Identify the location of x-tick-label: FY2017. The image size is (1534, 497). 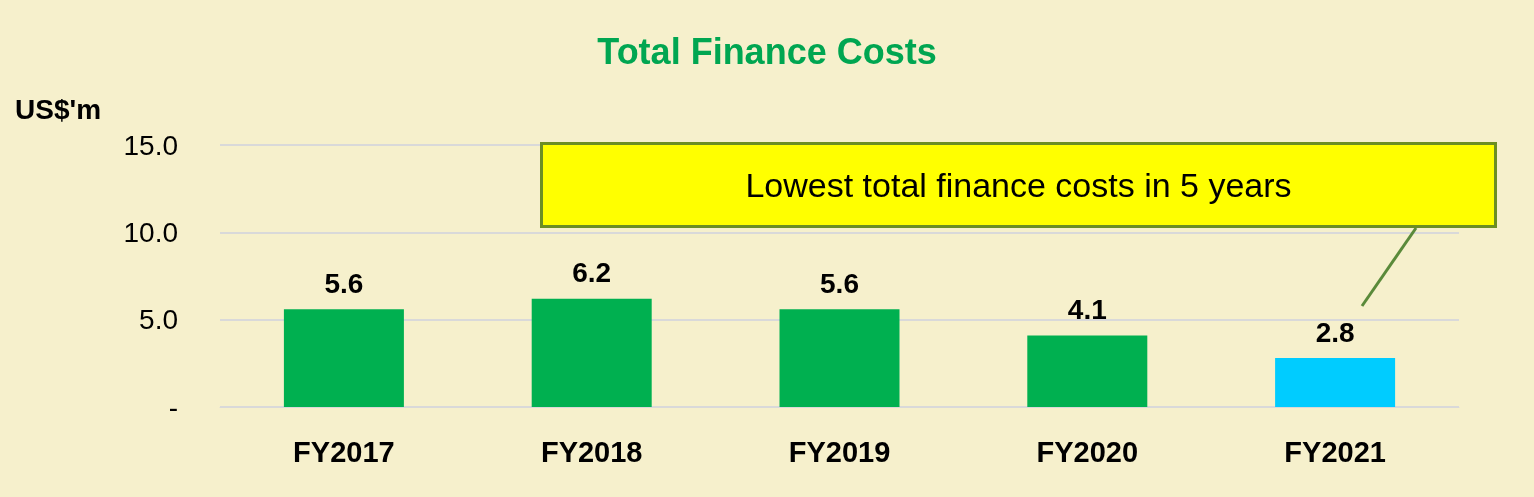
(344, 451).